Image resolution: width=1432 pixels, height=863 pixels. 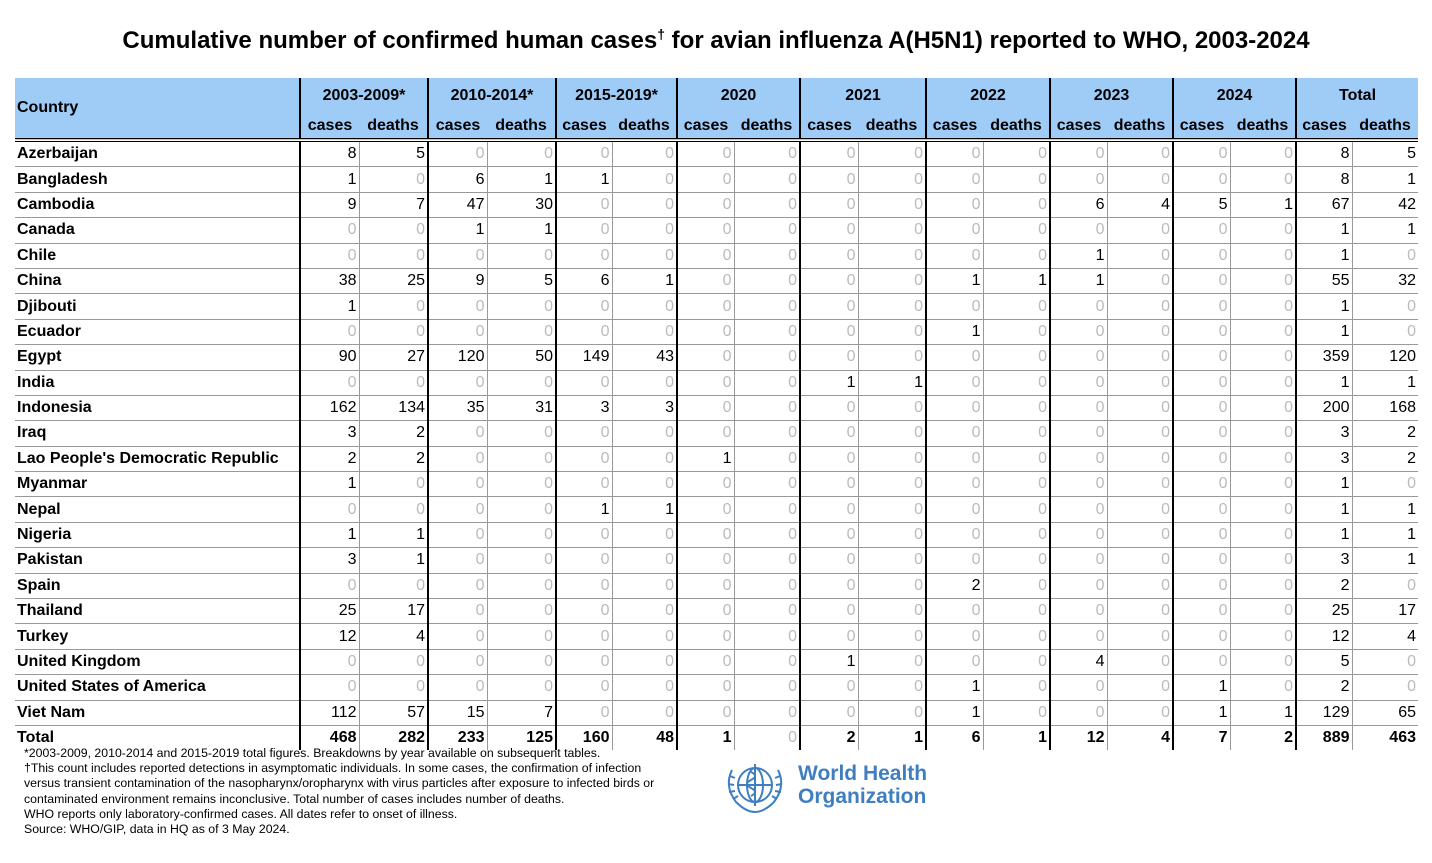 What do you see at coordinates (521, 408) in the screenshot?
I see `deaths-cell: 31` at bounding box center [521, 408].